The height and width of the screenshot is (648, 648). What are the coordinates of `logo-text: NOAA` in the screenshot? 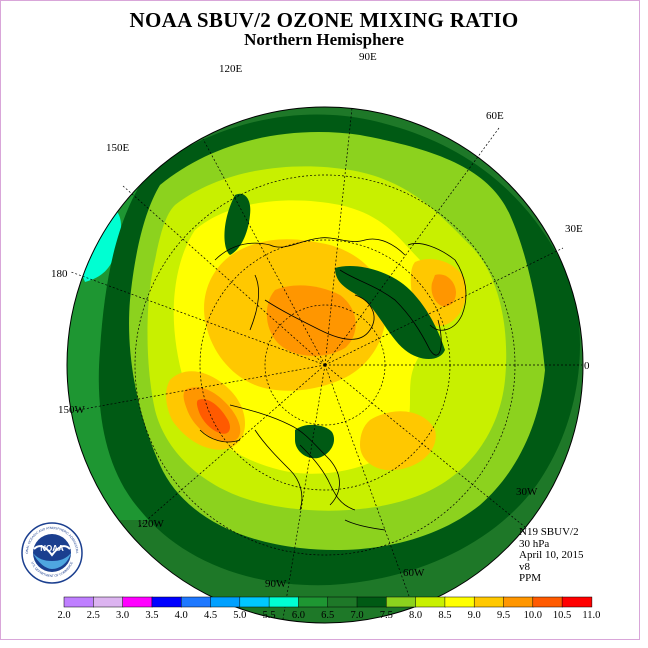 It's located at (52, 548).